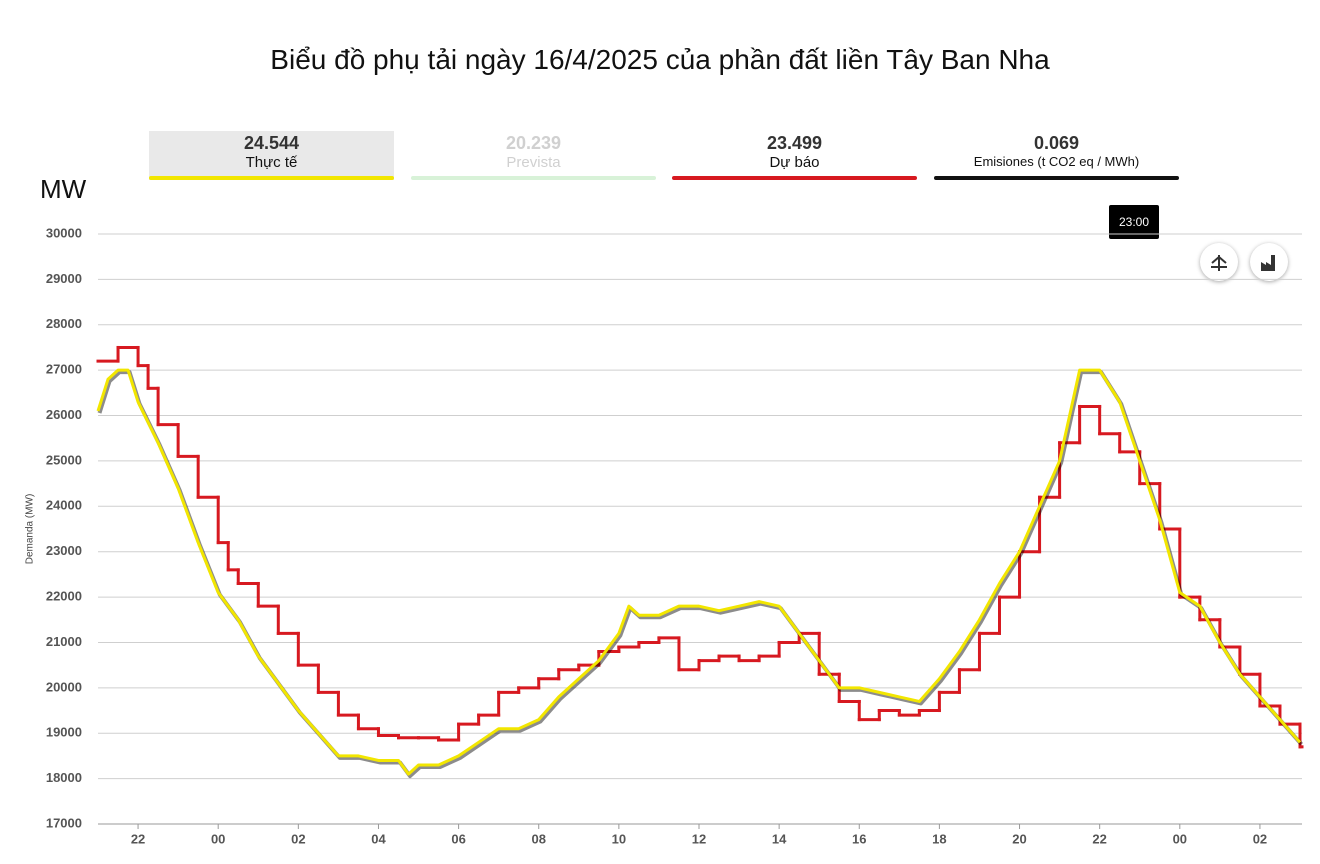 This screenshot has width=1320, height=864. I want to click on indicator: 20.239 Prevista, so click(533, 155).